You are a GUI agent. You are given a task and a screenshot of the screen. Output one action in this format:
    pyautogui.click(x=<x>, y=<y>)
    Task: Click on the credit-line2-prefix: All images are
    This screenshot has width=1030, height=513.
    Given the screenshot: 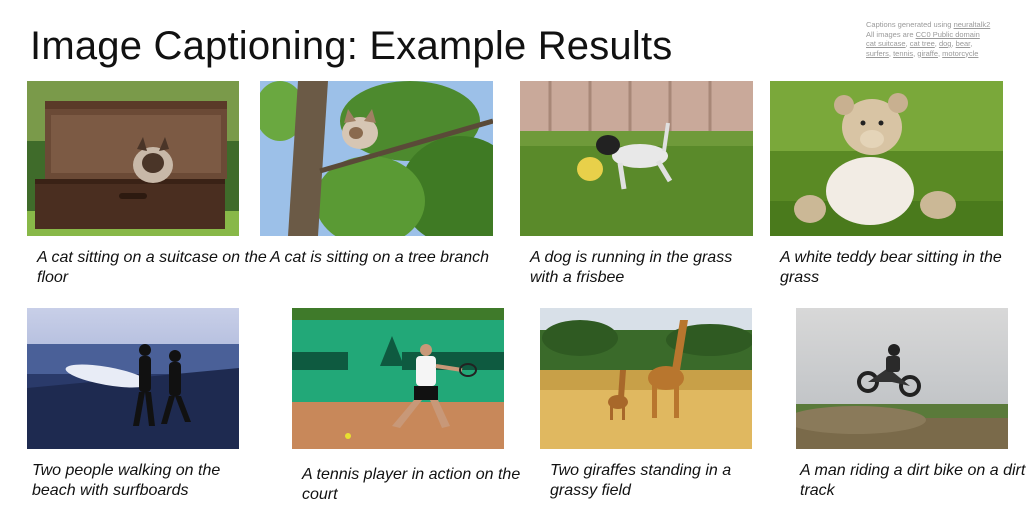 What is the action you would take?
    pyautogui.click(x=891, y=34)
    